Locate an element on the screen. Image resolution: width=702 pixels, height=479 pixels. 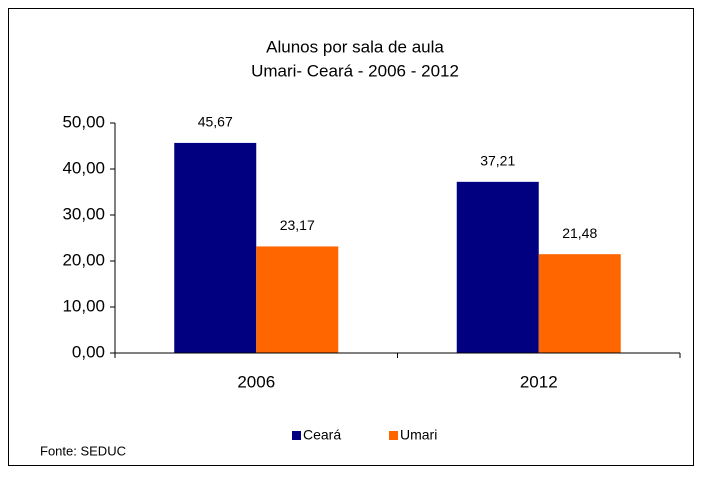
y-tick-label: 50,00 is located at coordinates (83, 121).